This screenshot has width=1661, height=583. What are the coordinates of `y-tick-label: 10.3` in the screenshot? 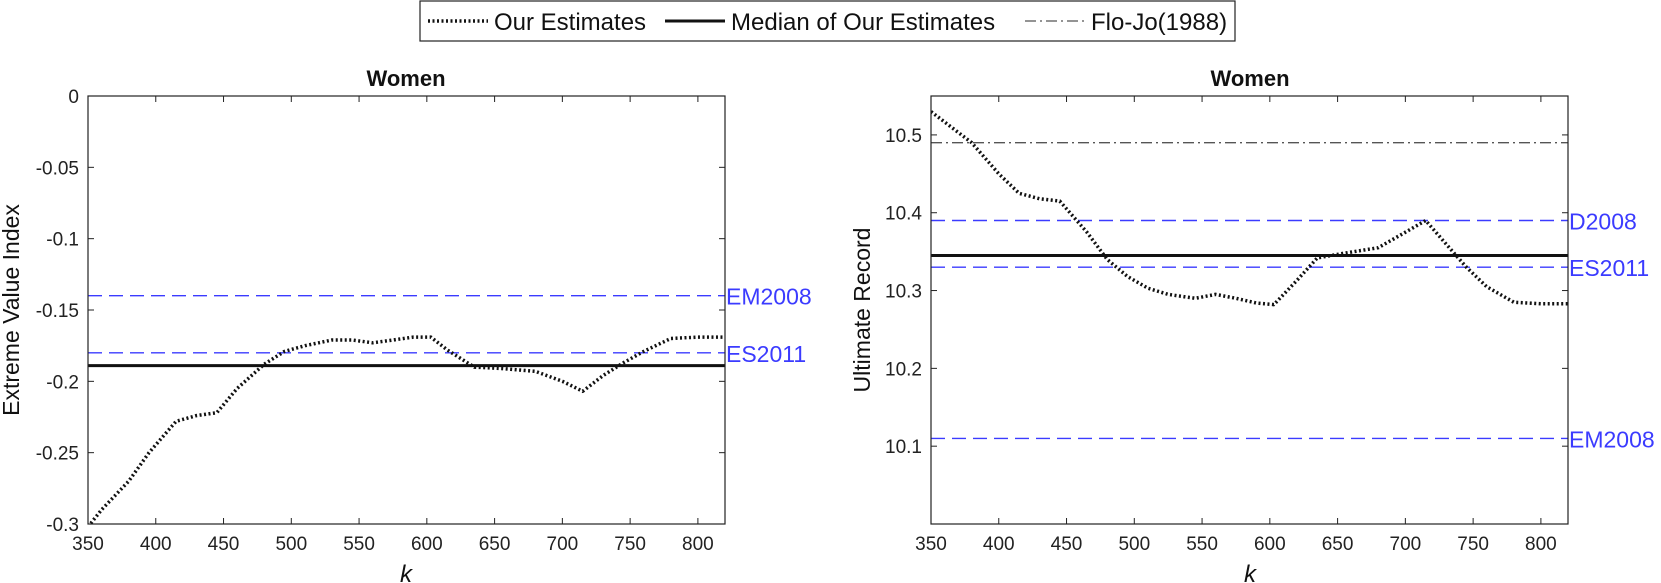 It's located at (903, 292).